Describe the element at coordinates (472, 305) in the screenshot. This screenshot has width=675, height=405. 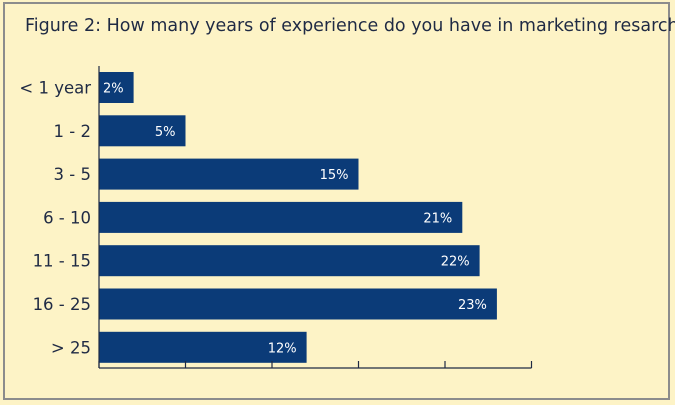
I see `value-label-5: 23%` at that location.